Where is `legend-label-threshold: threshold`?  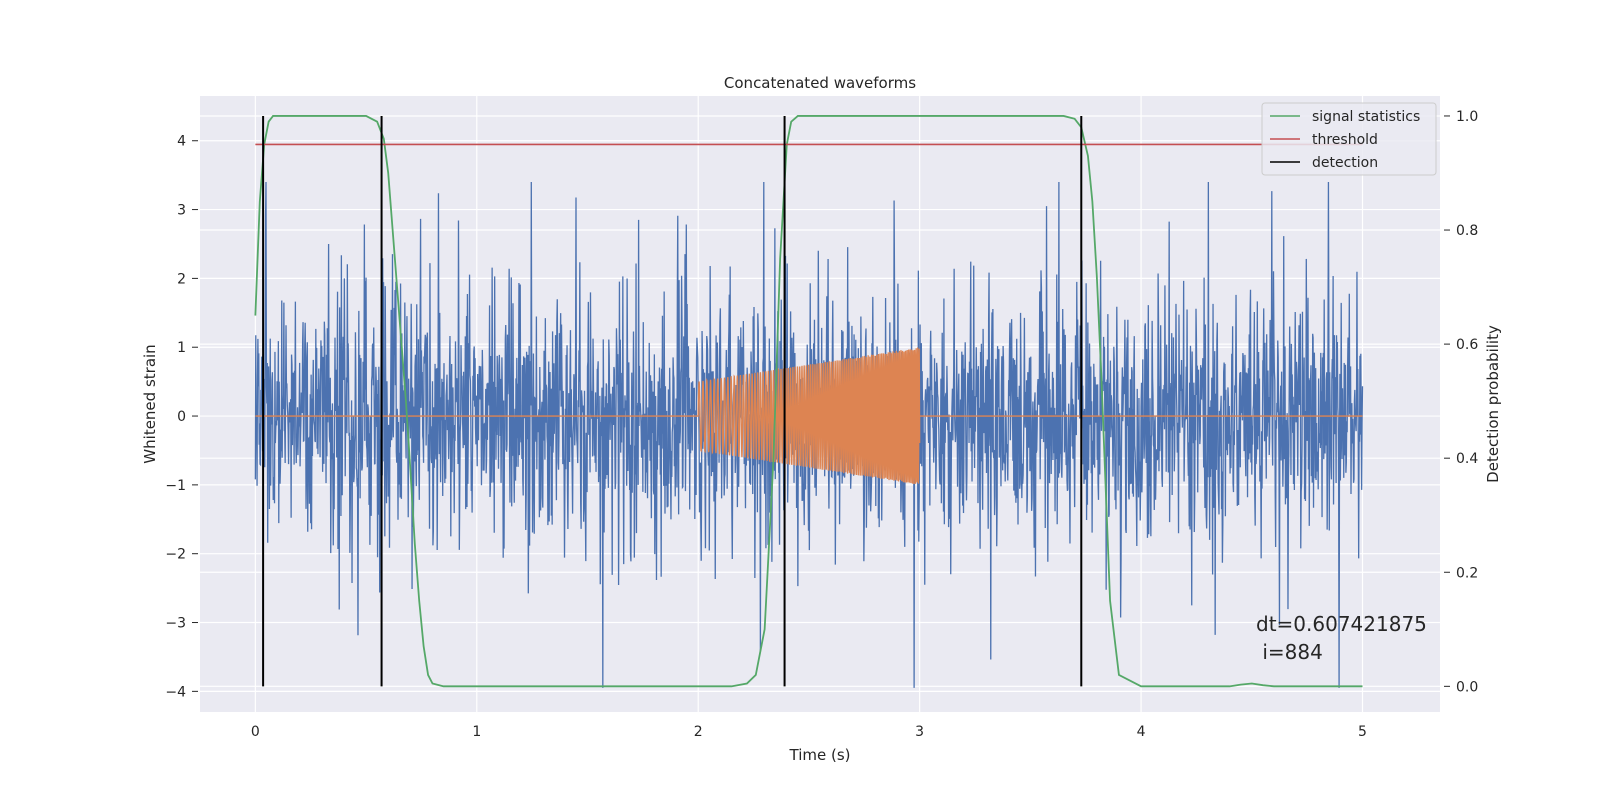
legend-label-threshold: threshold is located at coordinates (1345, 140).